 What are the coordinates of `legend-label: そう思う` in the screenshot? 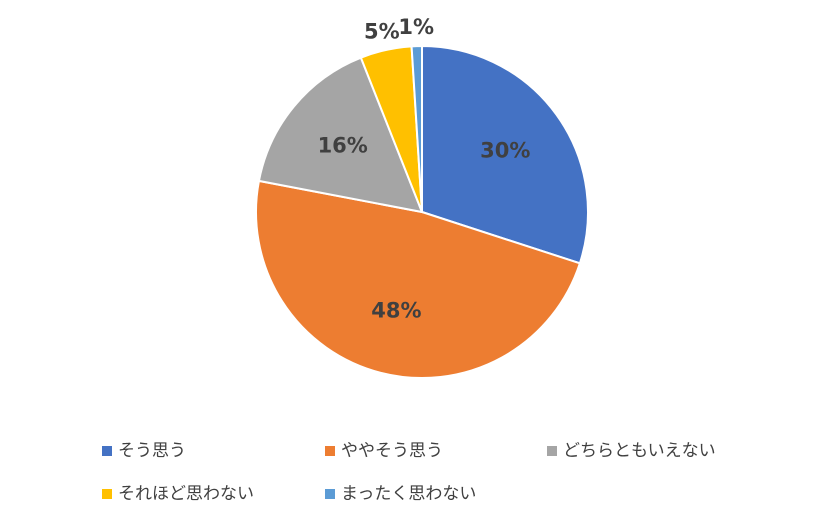 It's located at (152, 451).